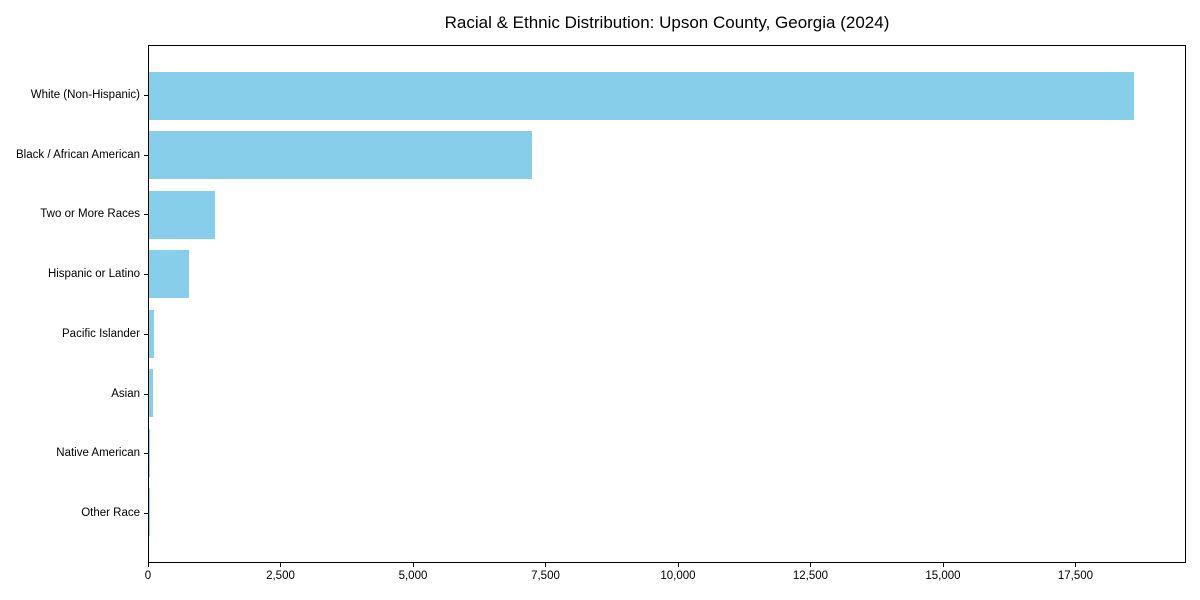 The height and width of the screenshot is (600, 1200). Describe the element at coordinates (810, 576) in the screenshot. I see `x-tick-label: 12,500` at that location.